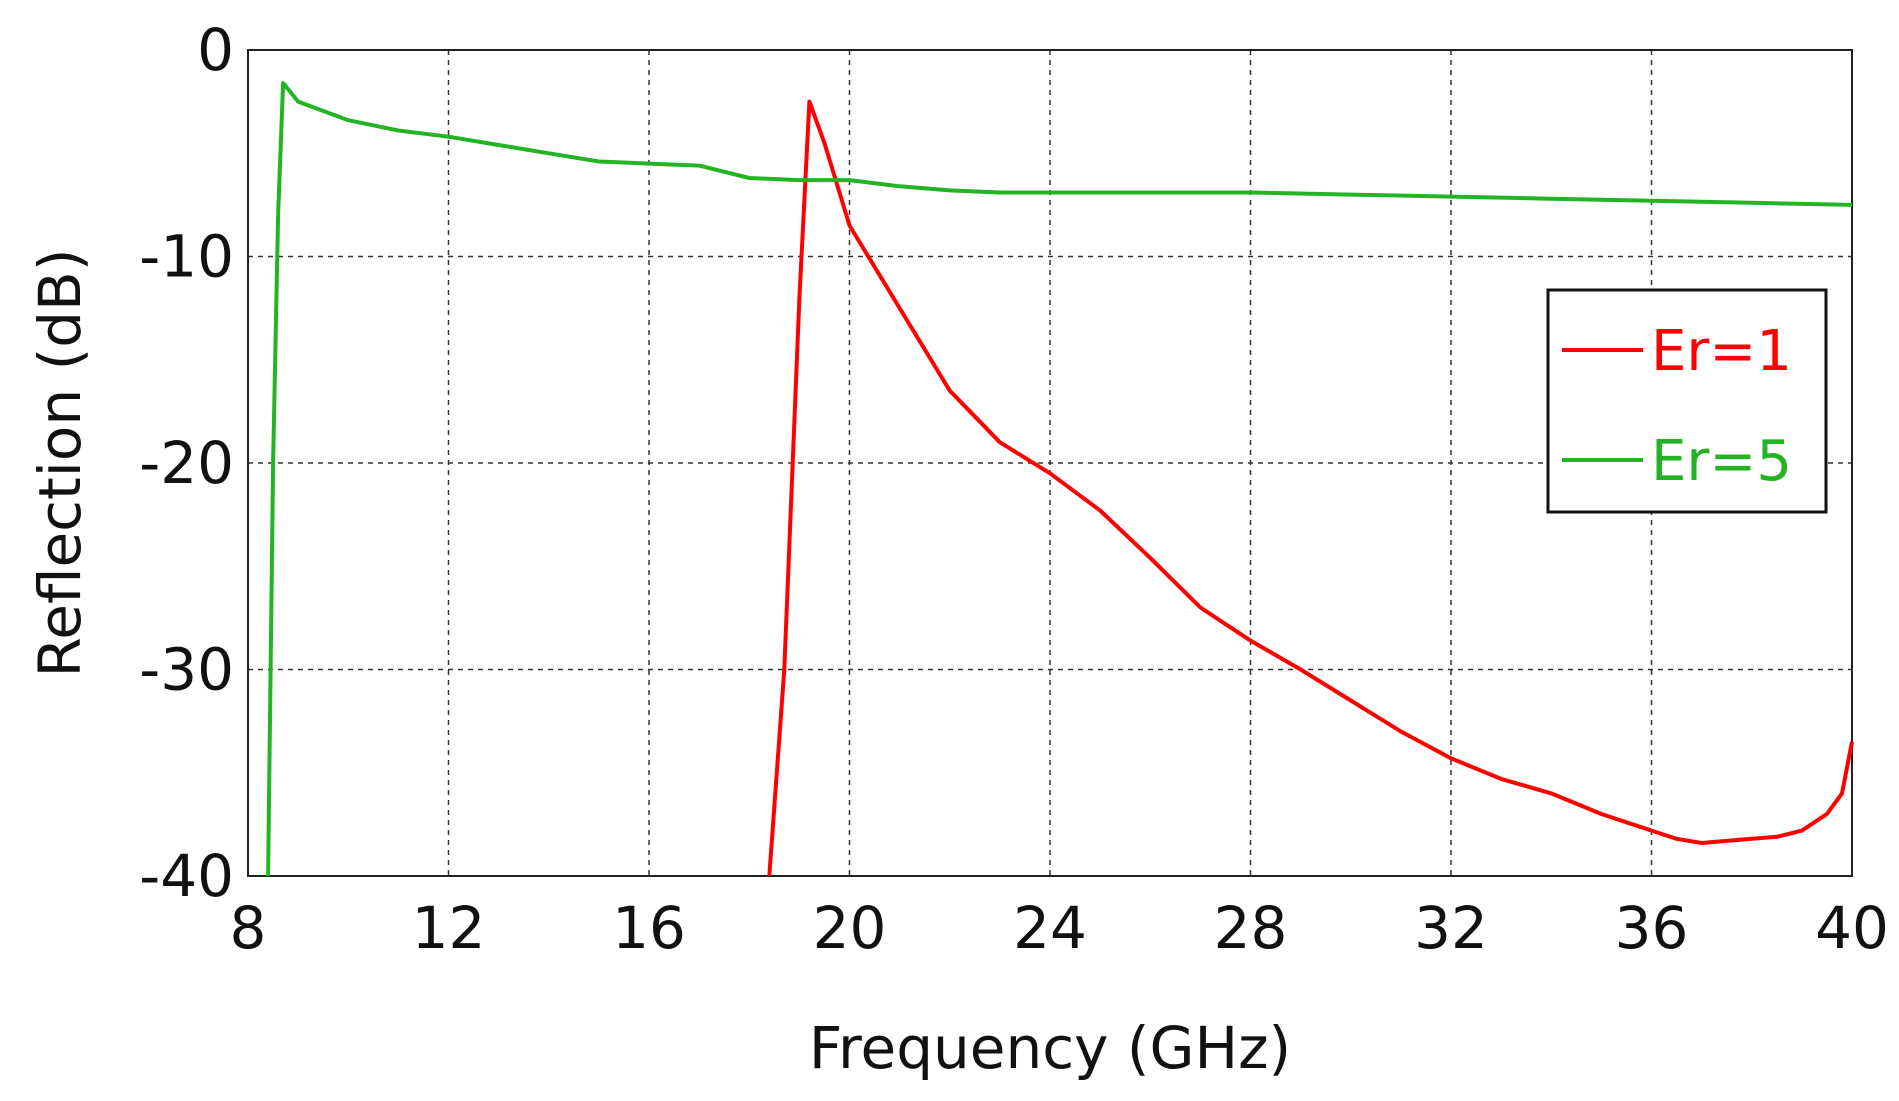  What do you see at coordinates (60, 463) in the screenshot?
I see `y-axis-label: Reflection (dB)` at bounding box center [60, 463].